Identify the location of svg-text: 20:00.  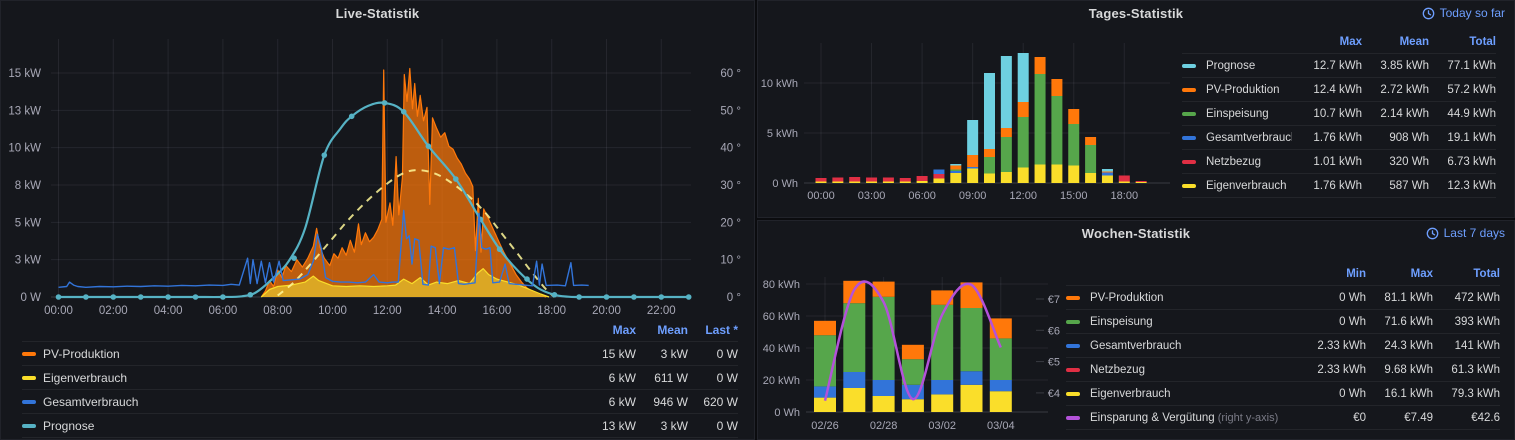
(606, 311).